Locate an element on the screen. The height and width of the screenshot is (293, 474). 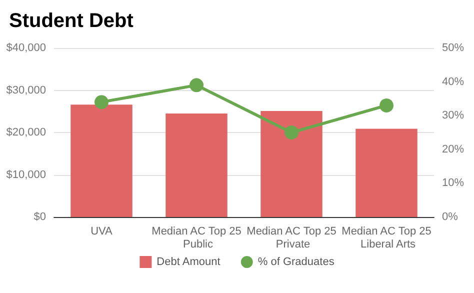
y2-tick-label: 30% is located at coordinates (453, 116).